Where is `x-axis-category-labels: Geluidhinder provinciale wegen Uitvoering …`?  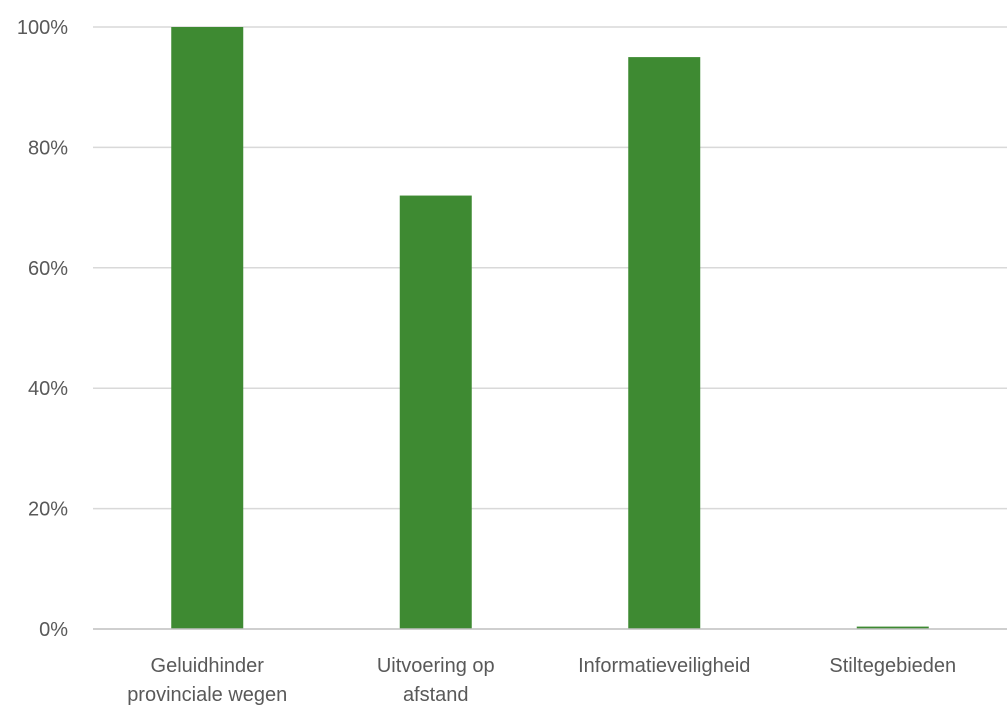 x-axis-category-labels: Geluidhinder provinciale wegen Uitvoering … is located at coordinates (541, 680).